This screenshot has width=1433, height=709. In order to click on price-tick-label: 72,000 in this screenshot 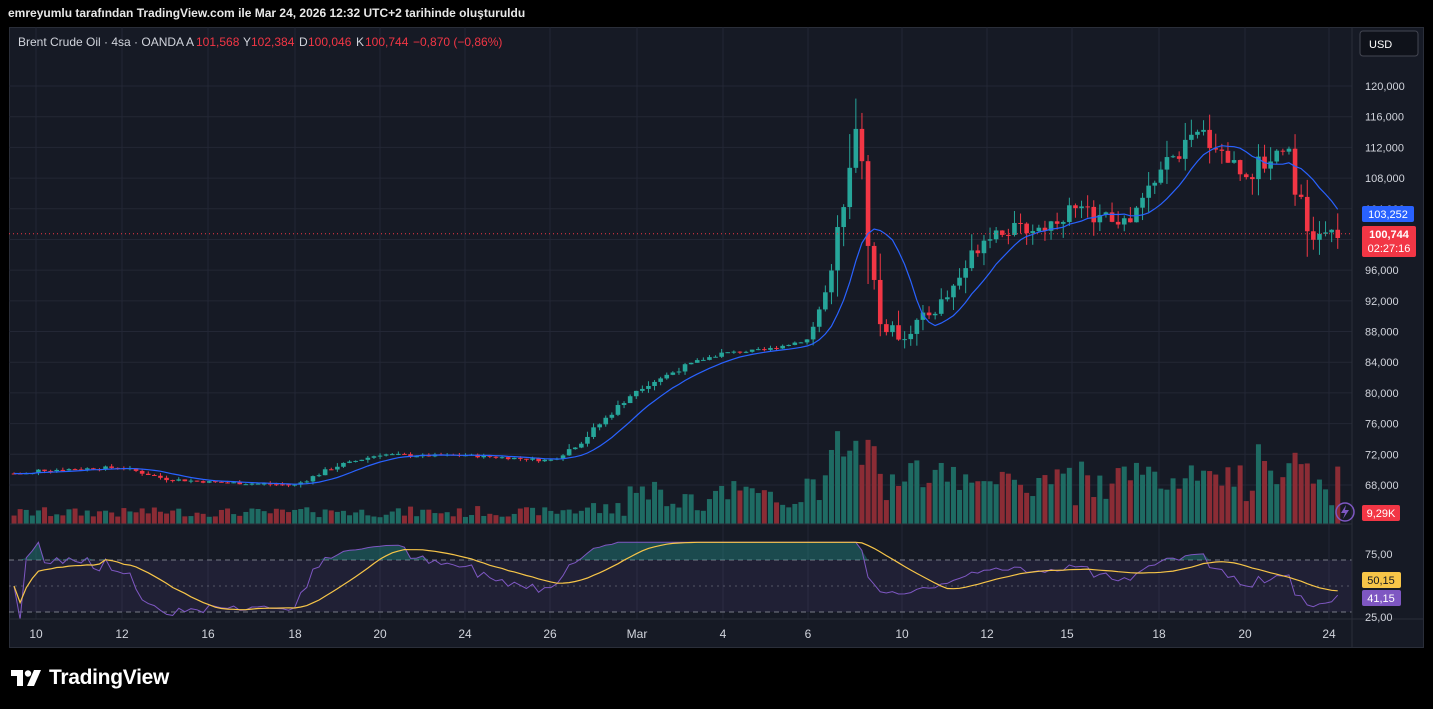, I will do `click(1382, 455)`.